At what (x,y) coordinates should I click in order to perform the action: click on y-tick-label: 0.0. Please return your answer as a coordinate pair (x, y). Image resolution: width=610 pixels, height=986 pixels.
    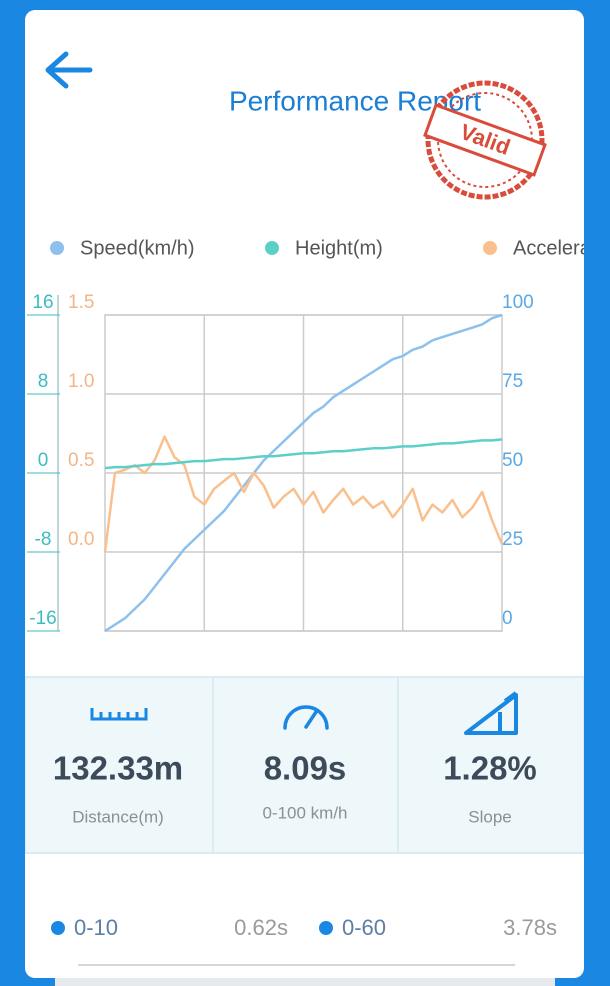
    Looking at the image, I should click on (81, 539).